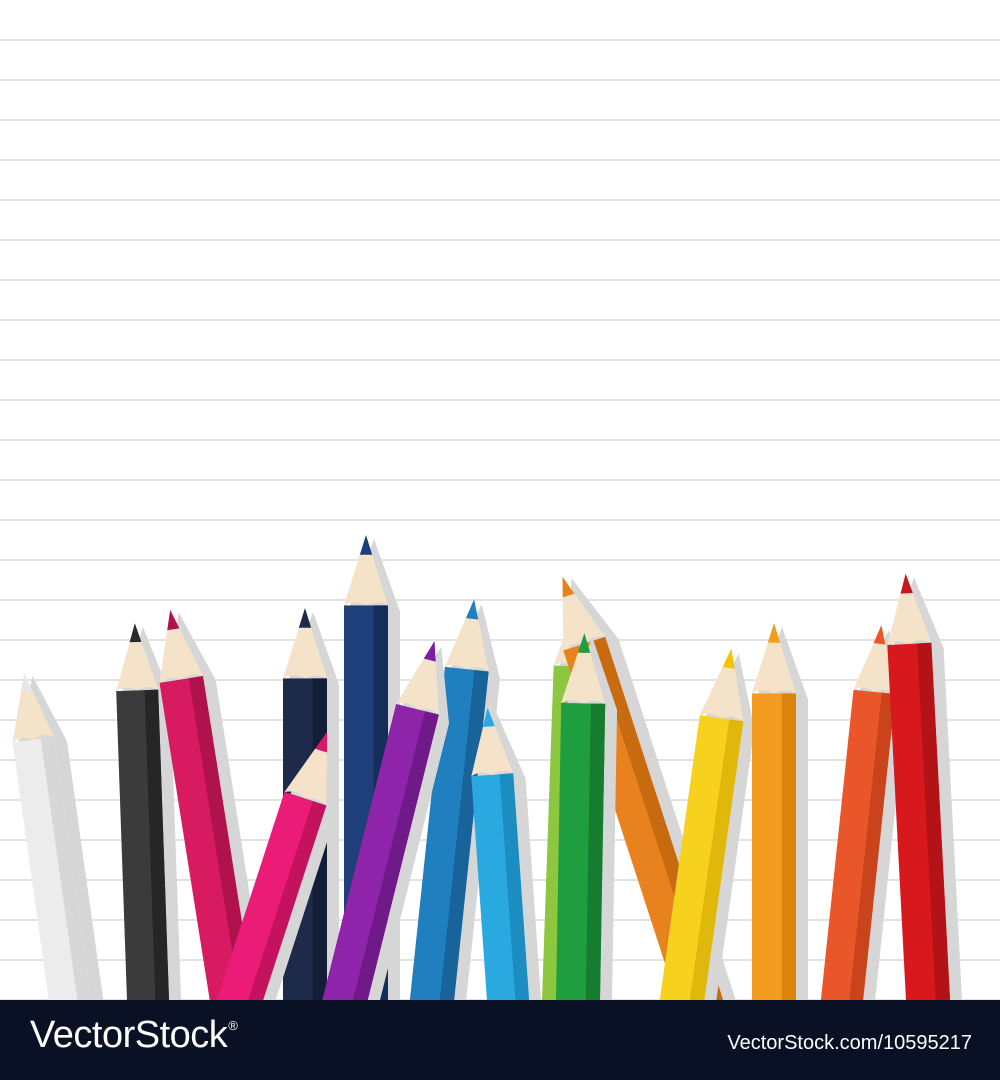  Describe the element at coordinates (233, 1025) in the screenshot. I see `registered-mark: ®` at that location.